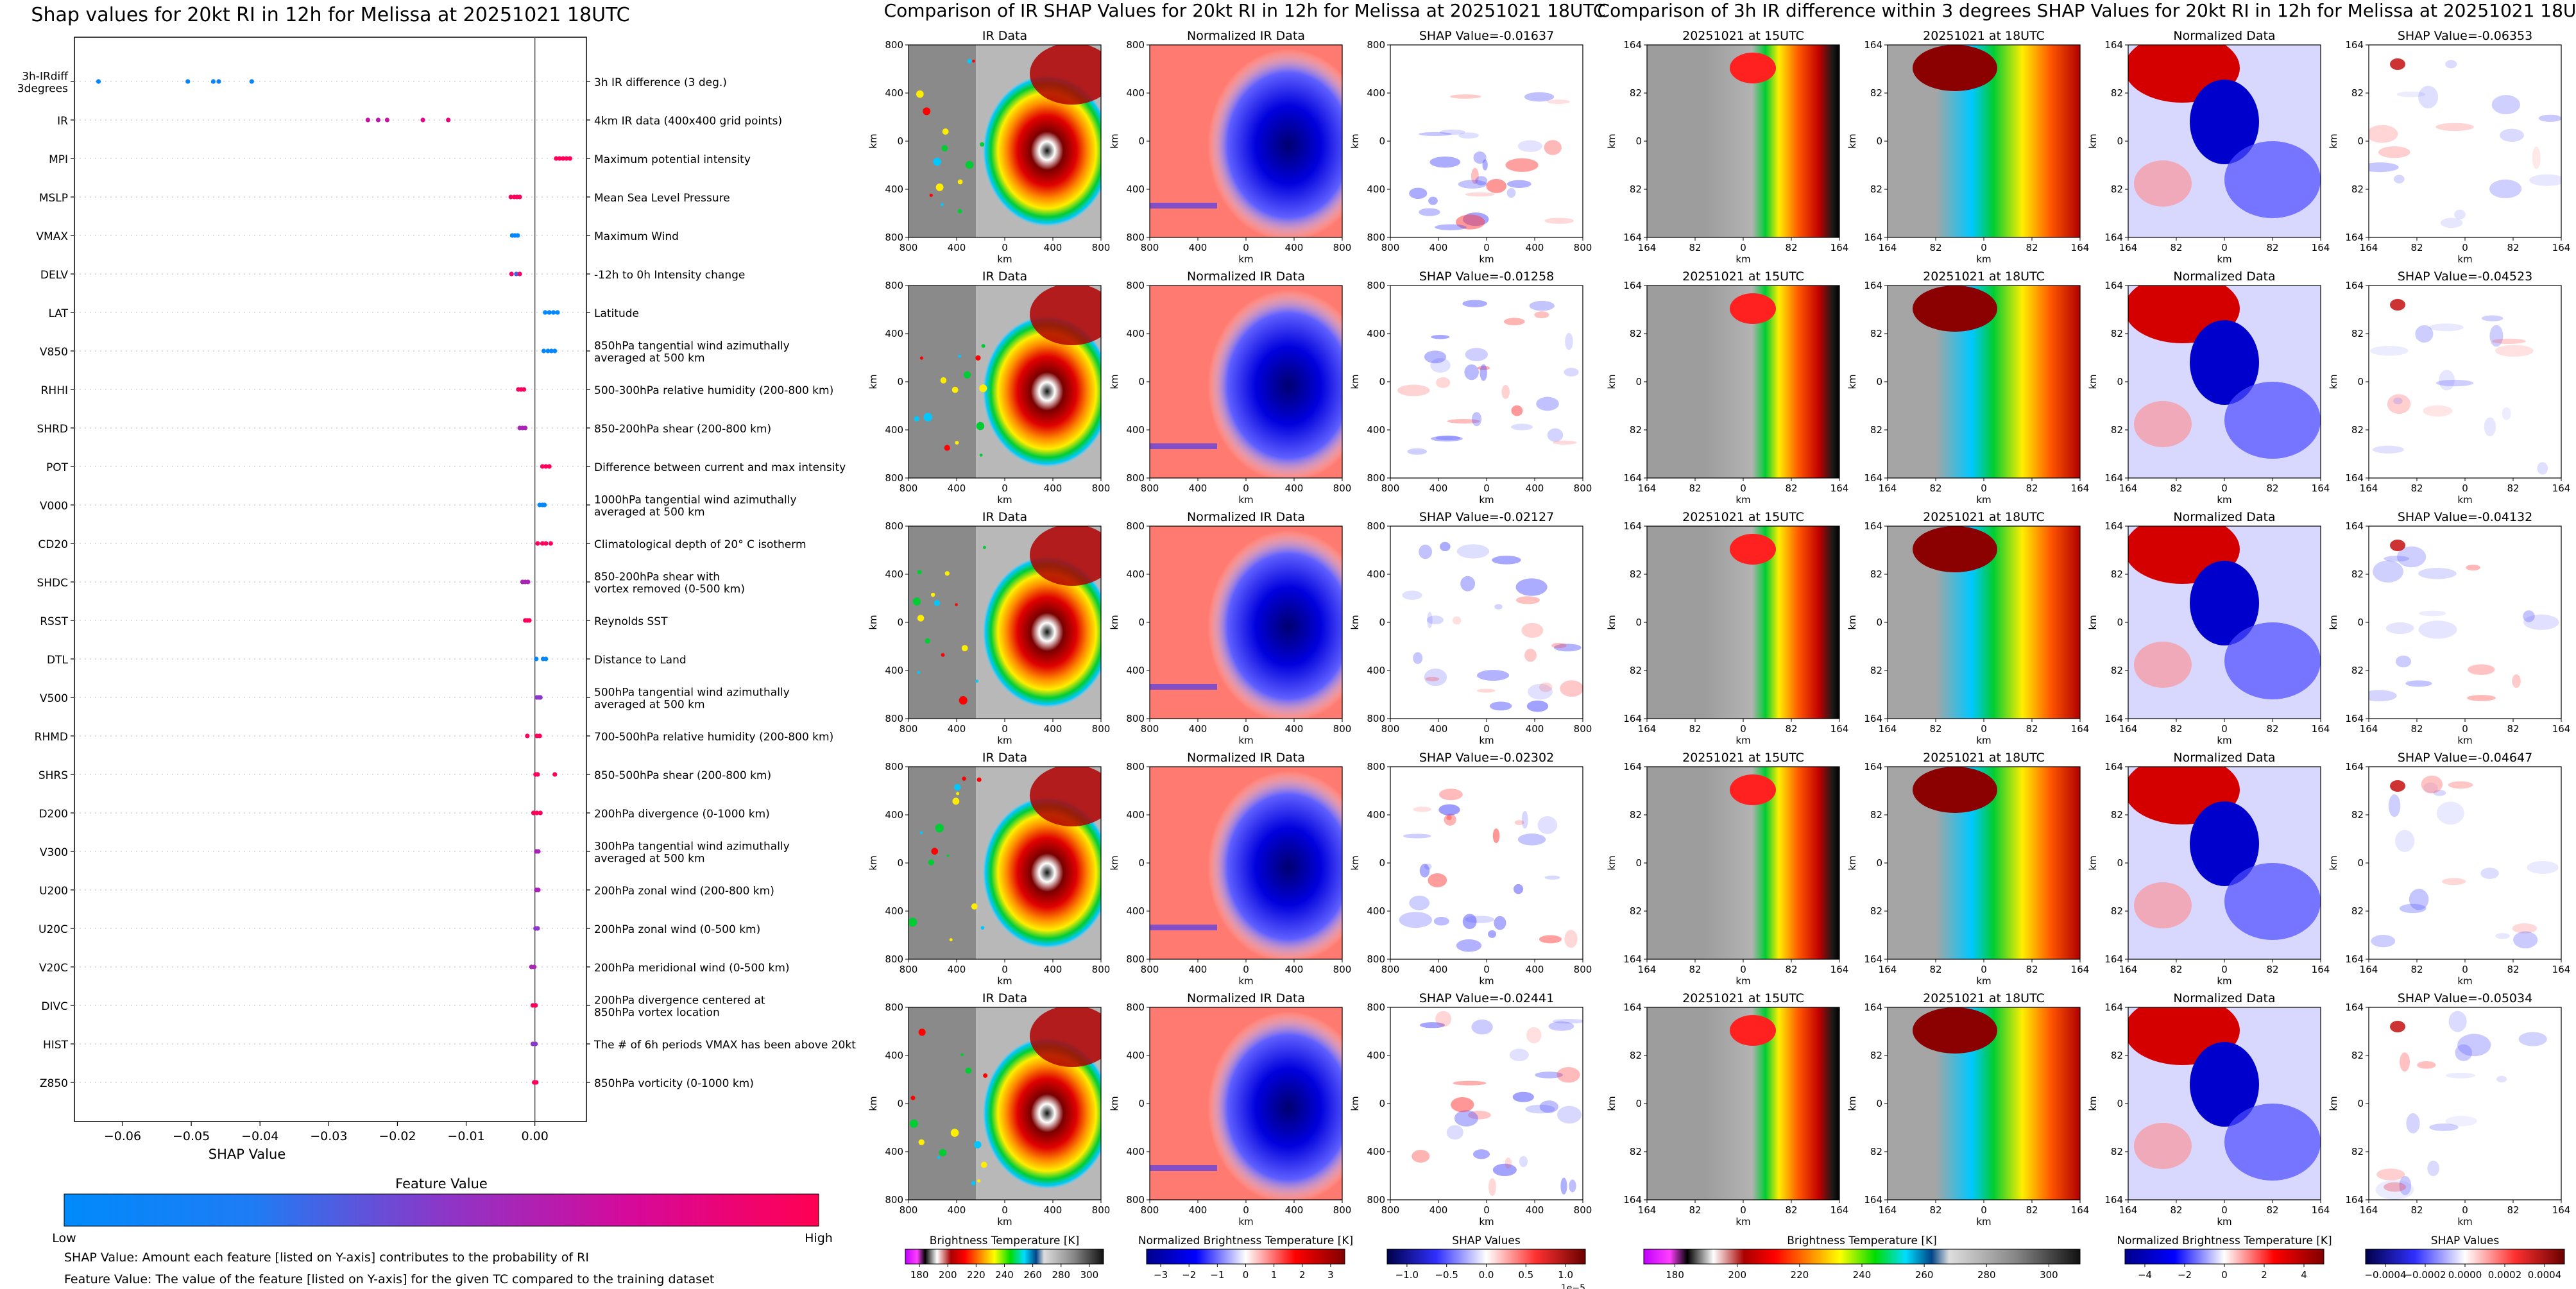 This screenshot has height=1289, width=2576. What do you see at coordinates (1274, 624) in the screenshot?
I see `norm-cold-core` at bounding box center [1274, 624].